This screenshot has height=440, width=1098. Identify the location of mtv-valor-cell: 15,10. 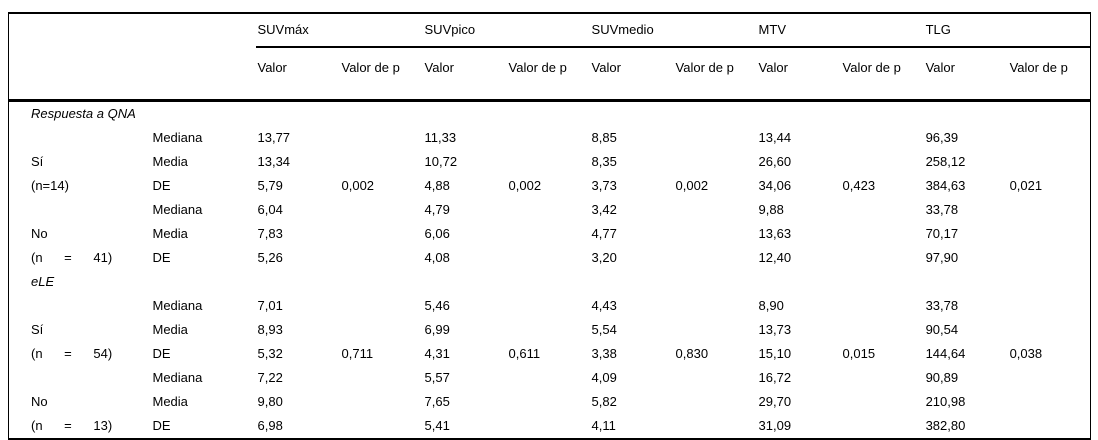
(775, 353).